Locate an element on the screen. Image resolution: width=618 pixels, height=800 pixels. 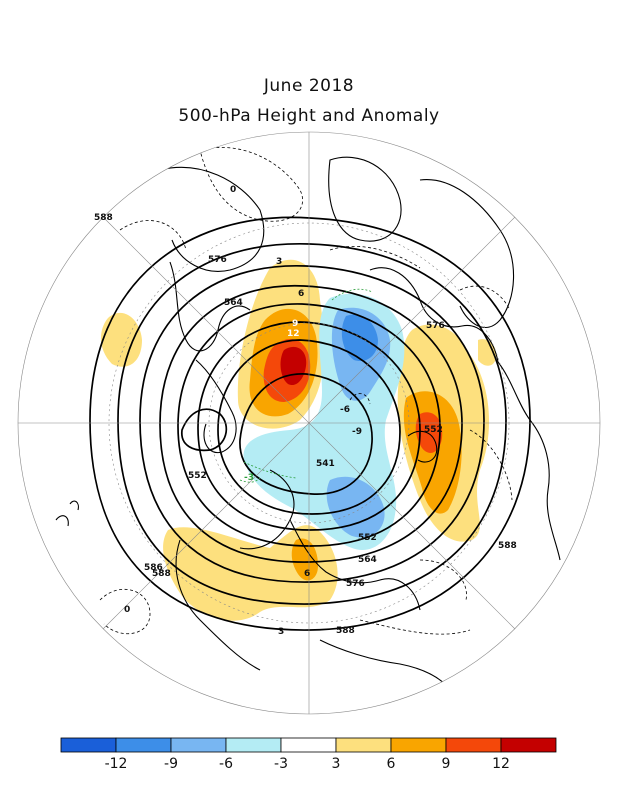
colorbar-tick-label: 9 is located at coordinates (446, 764).